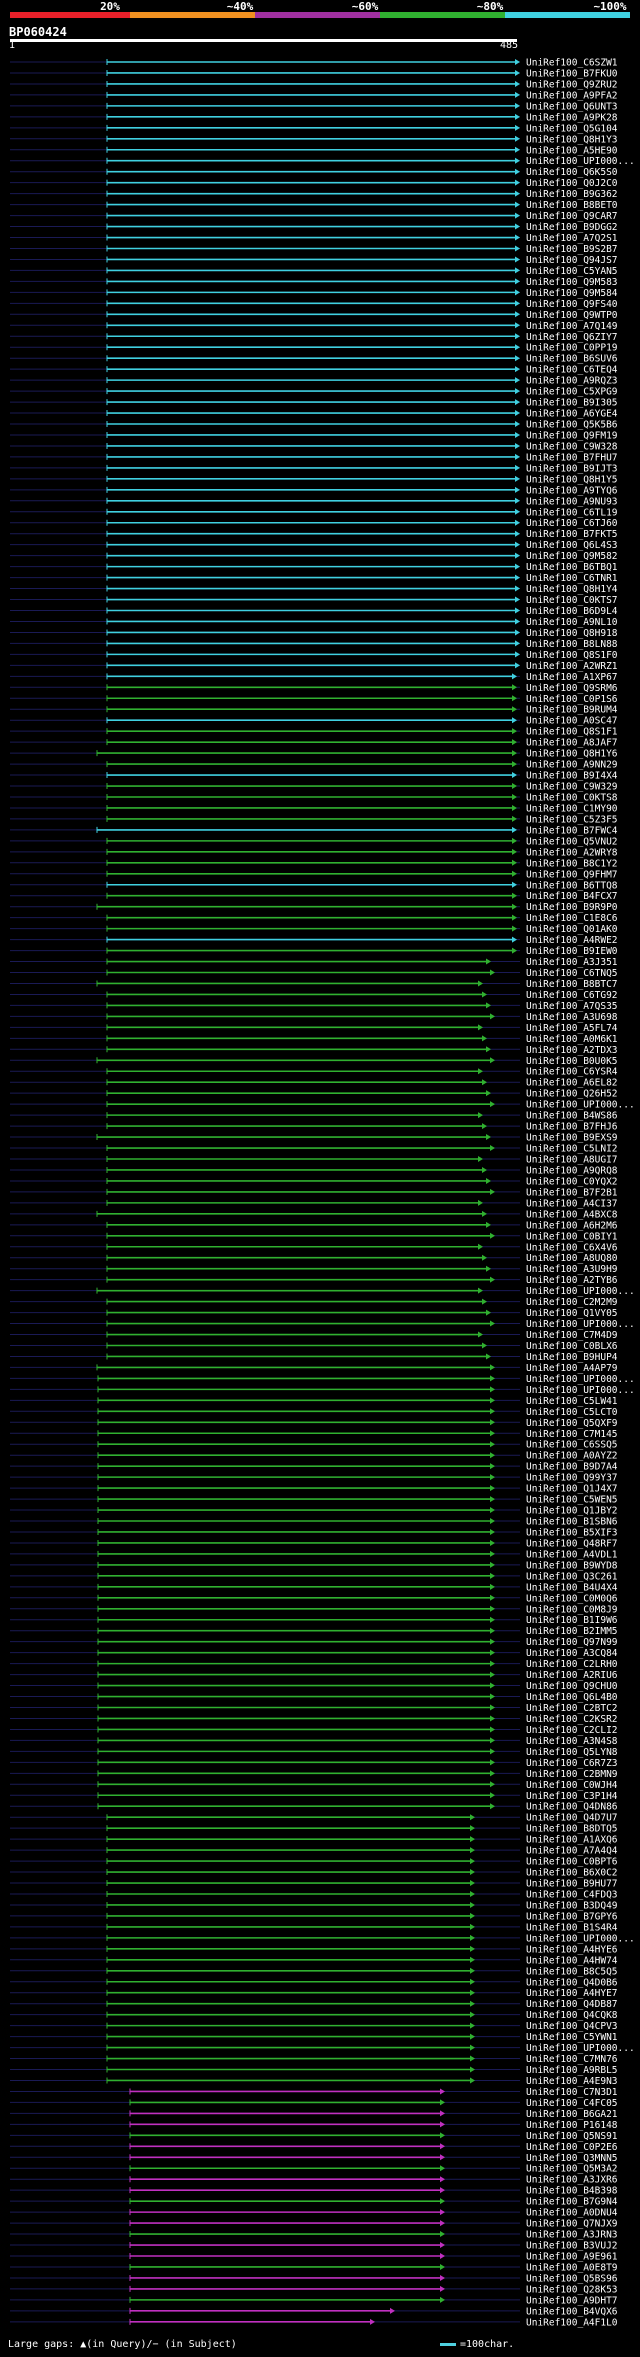 Image resolution: width=640 pixels, height=2357 pixels. What do you see at coordinates (572, 359) in the screenshot?
I see `hit-label: UniRef100_B6SUV6` at bounding box center [572, 359].